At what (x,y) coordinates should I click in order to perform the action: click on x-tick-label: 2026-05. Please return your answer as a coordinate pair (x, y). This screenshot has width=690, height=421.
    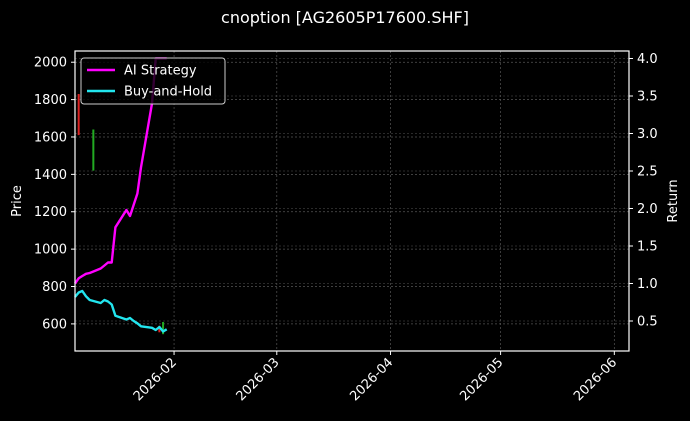
    Looking at the image, I should click on (481, 379).